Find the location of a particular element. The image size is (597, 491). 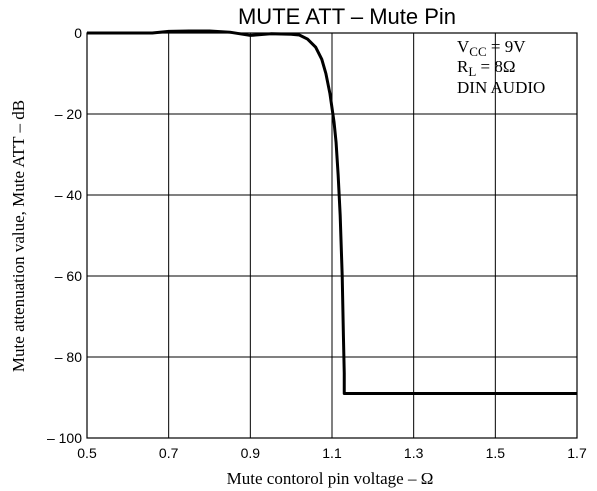

y-tick-label: 0 is located at coordinates (78, 33).